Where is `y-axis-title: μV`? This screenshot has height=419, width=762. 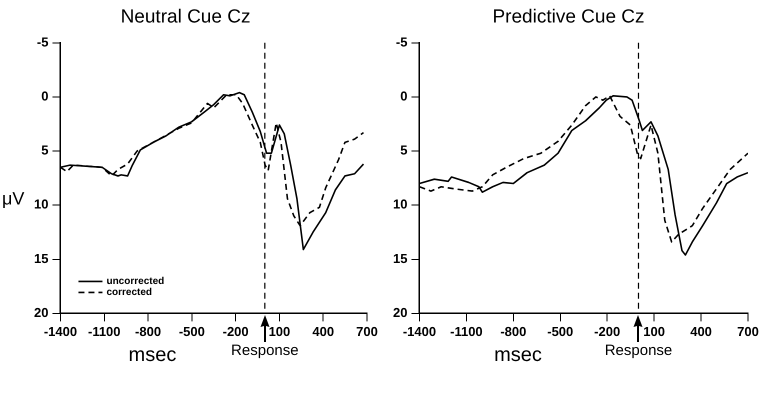
y-axis-title: μV is located at coordinates (13, 198).